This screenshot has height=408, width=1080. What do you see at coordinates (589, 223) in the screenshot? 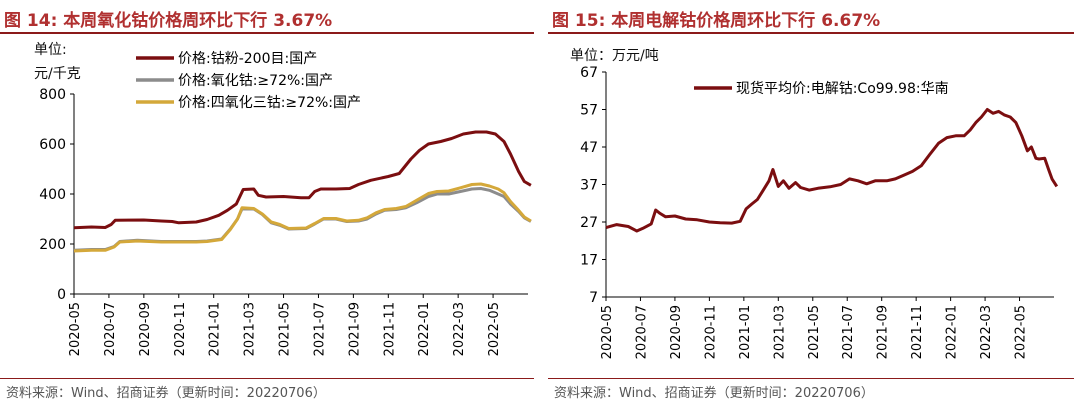
I see `y-tick-label: 27` at bounding box center [589, 223].